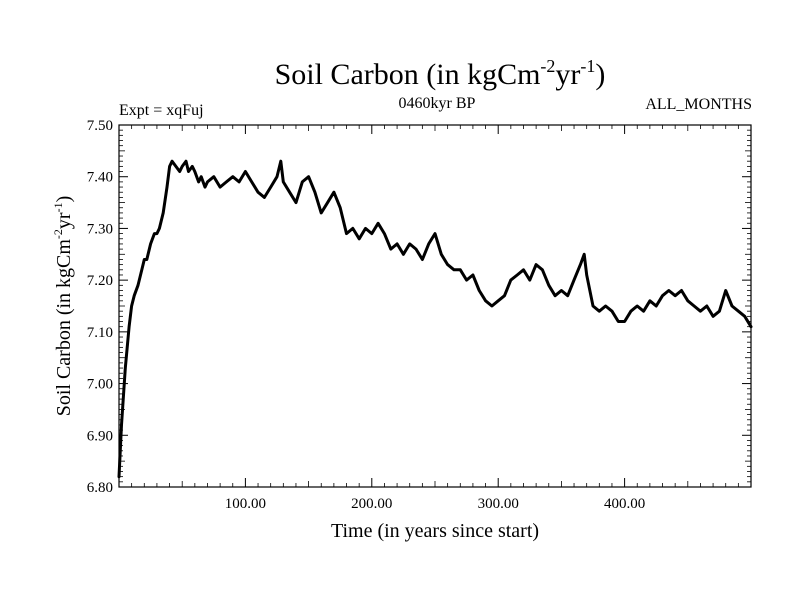  What do you see at coordinates (100, 178) in the screenshot?
I see `y-tick-label: 7.40` at bounding box center [100, 178].